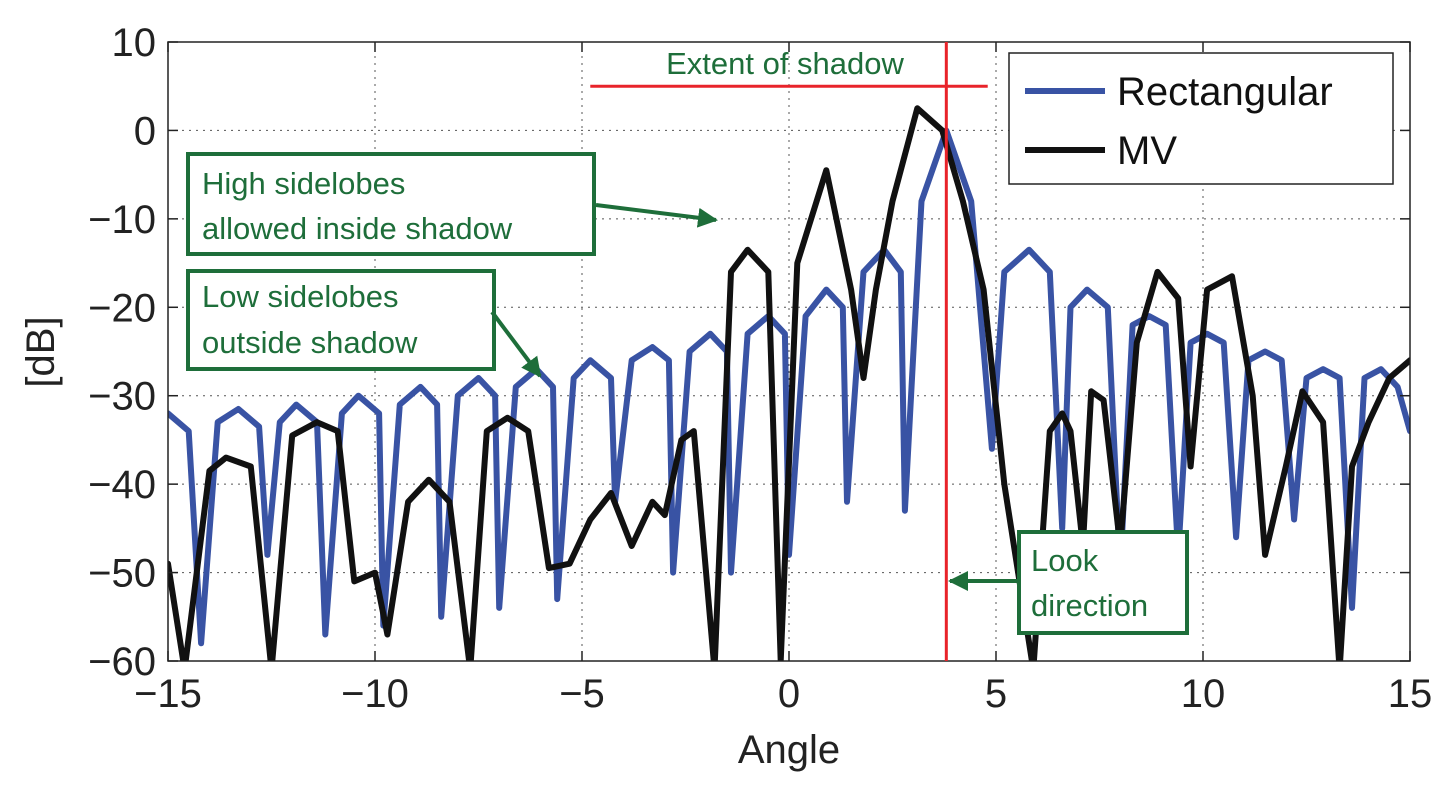 This screenshot has height=787, width=1450. Describe the element at coordinates (122, 397) in the screenshot. I see `y-tick-label: −30` at that location.